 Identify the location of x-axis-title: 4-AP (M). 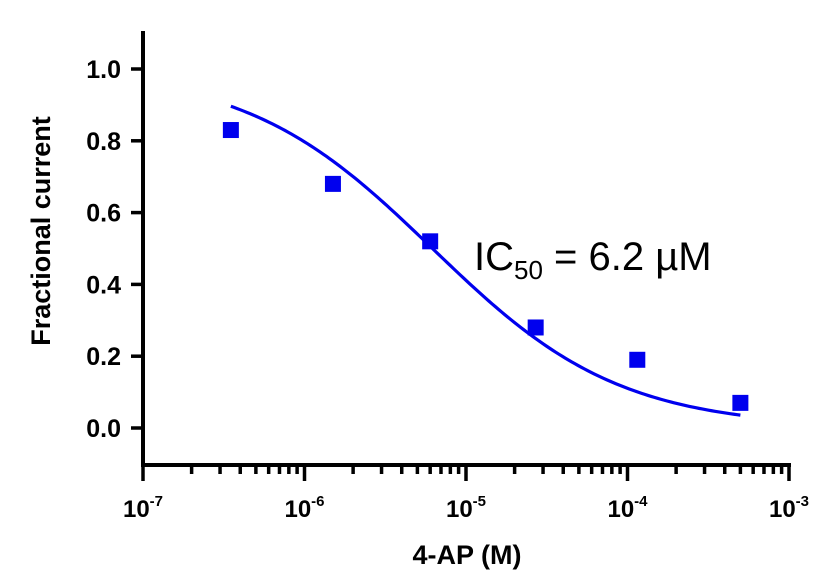
(466, 555).